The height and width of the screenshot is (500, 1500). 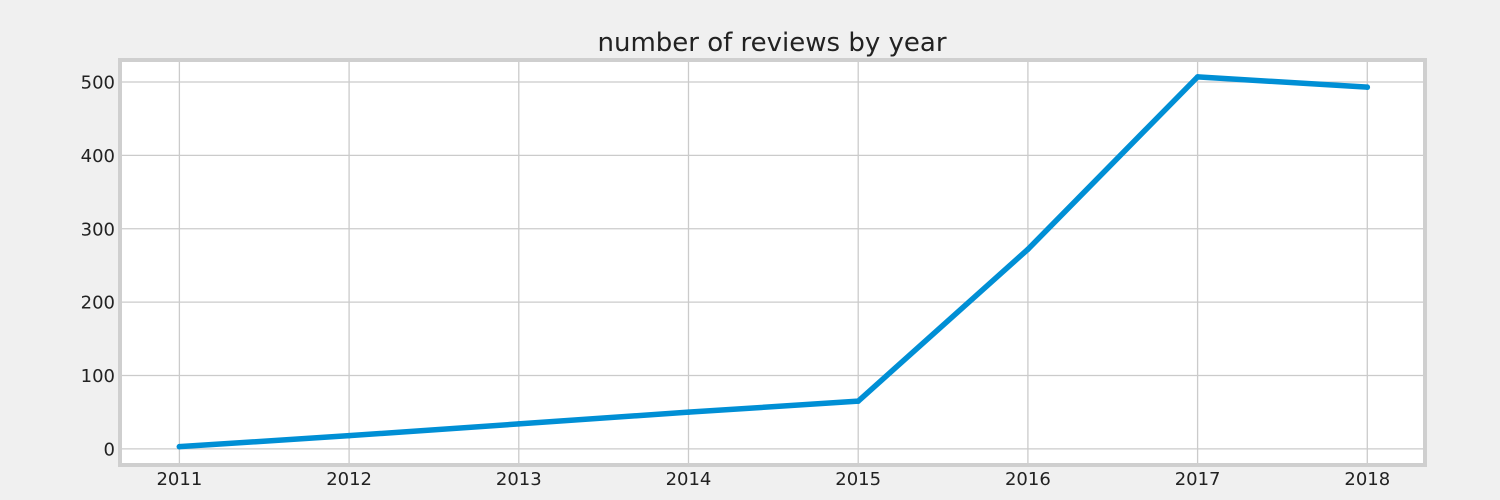 What do you see at coordinates (858, 479) in the screenshot?
I see `x-tick-label: 2015` at bounding box center [858, 479].